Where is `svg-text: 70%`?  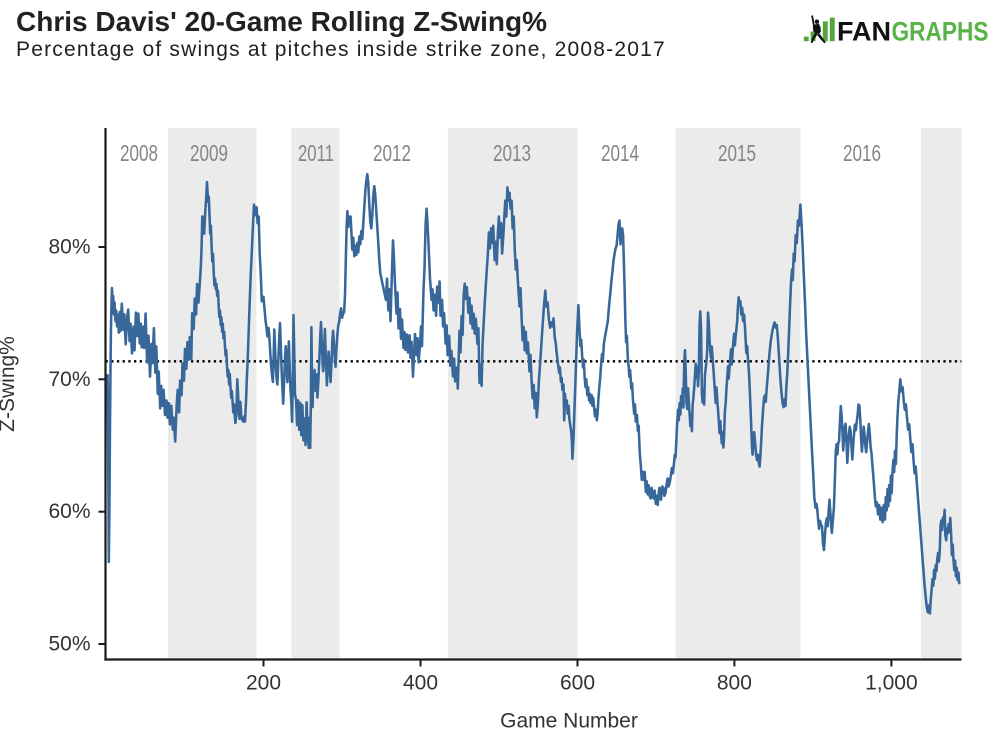
svg-text: 70% is located at coordinates (69, 379).